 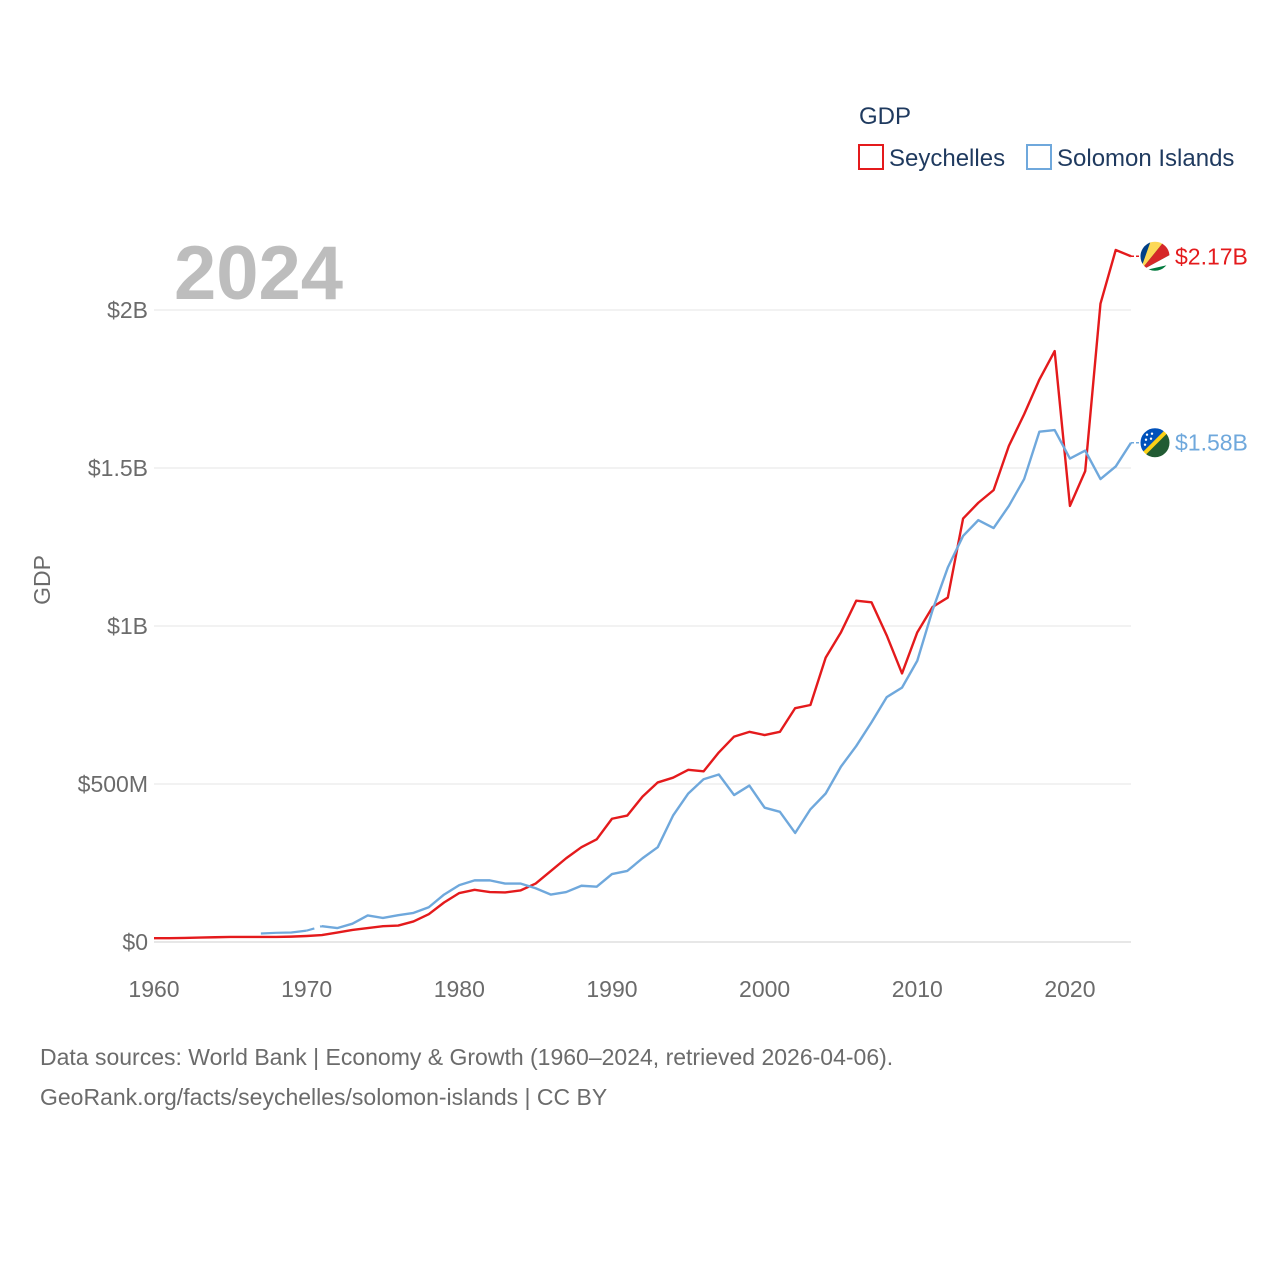 What do you see at coordinates (1189, 349) in the screenshot?
I see `series-end-markers: $2.17B $1.58B` at bounding box center [1189, 349].